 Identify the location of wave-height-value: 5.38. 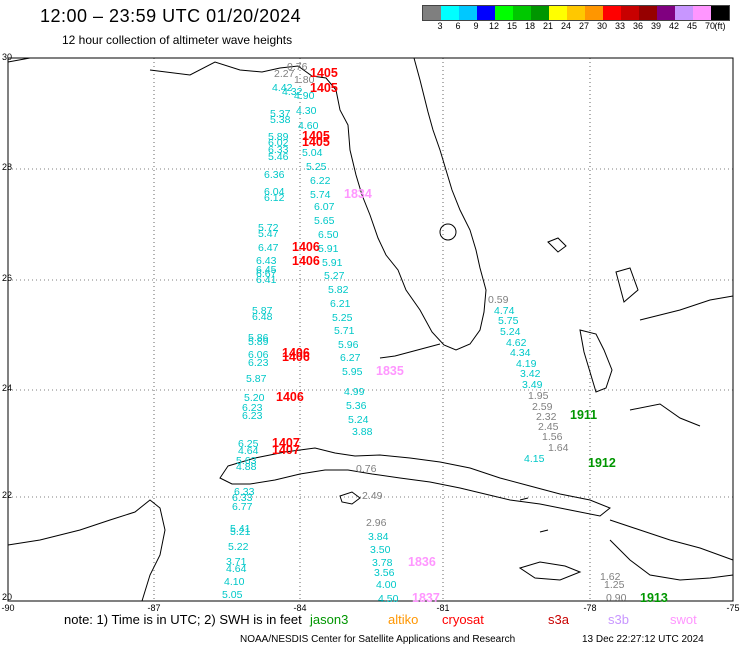
(280, 120).